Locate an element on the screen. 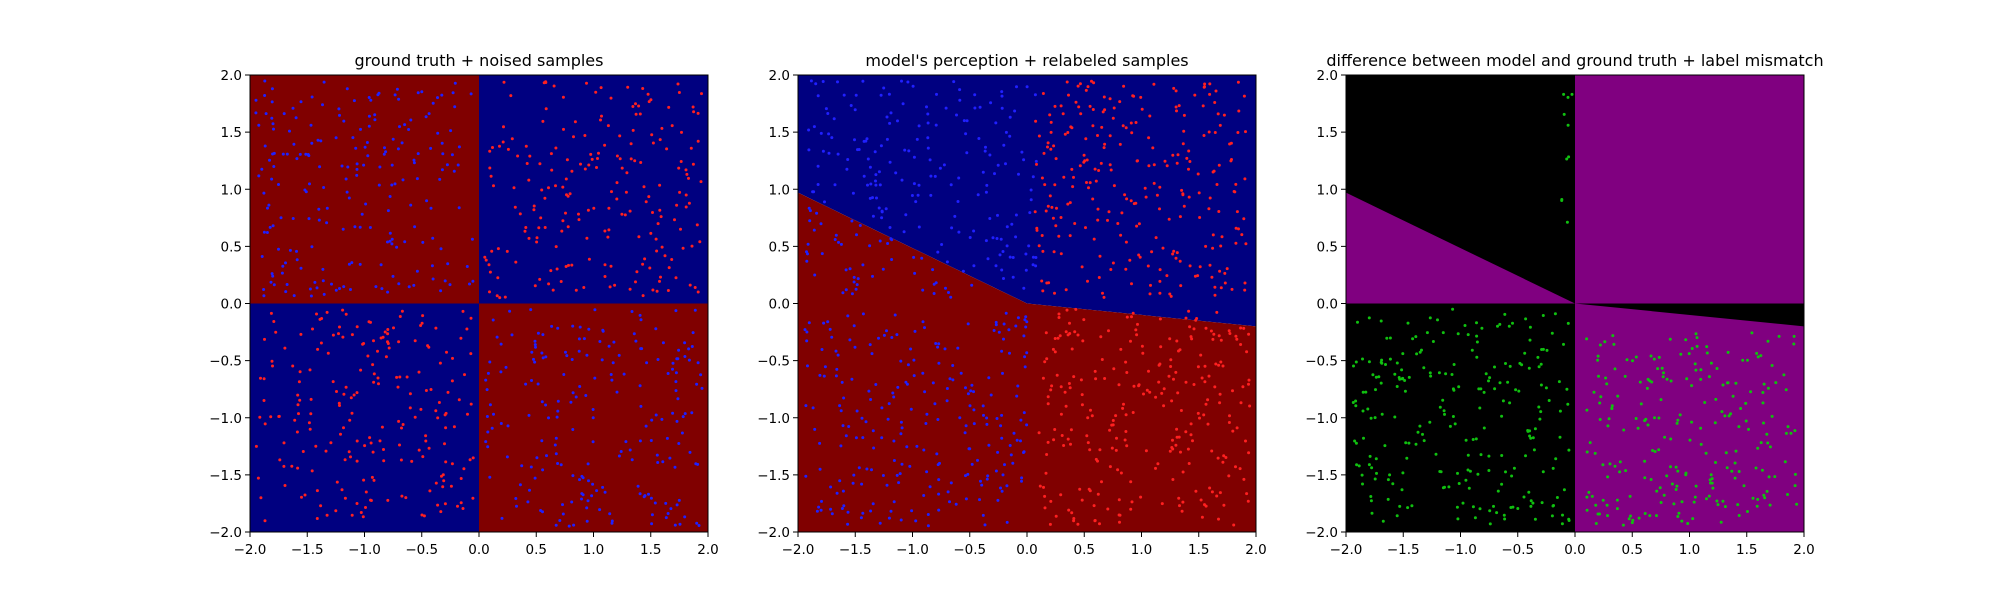 This screenshot has width=2000, height=600. y-tick-label: −1.5 is located at coordinates (225, 476).